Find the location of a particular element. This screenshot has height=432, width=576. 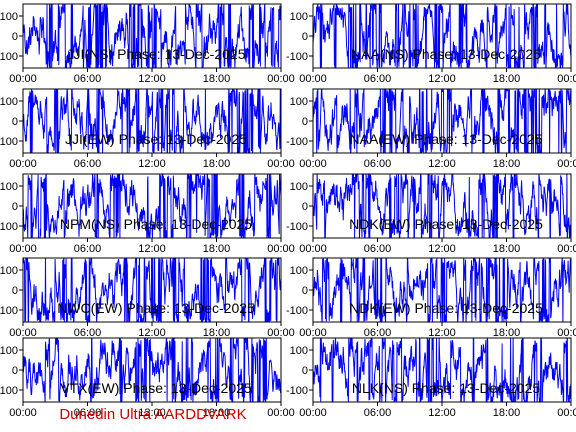

panel-title: JJI(EW) Phase: 13-Dec-2025 is located at coordinates (156, 139).